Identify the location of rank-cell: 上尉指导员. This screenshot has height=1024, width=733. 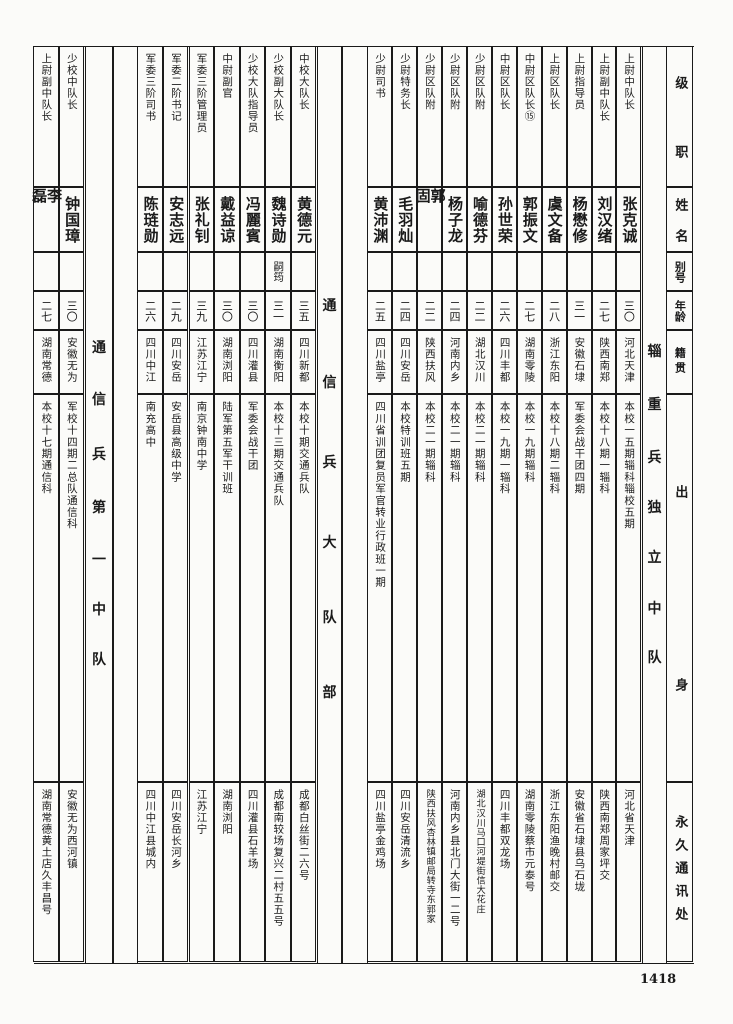
(579, 117).